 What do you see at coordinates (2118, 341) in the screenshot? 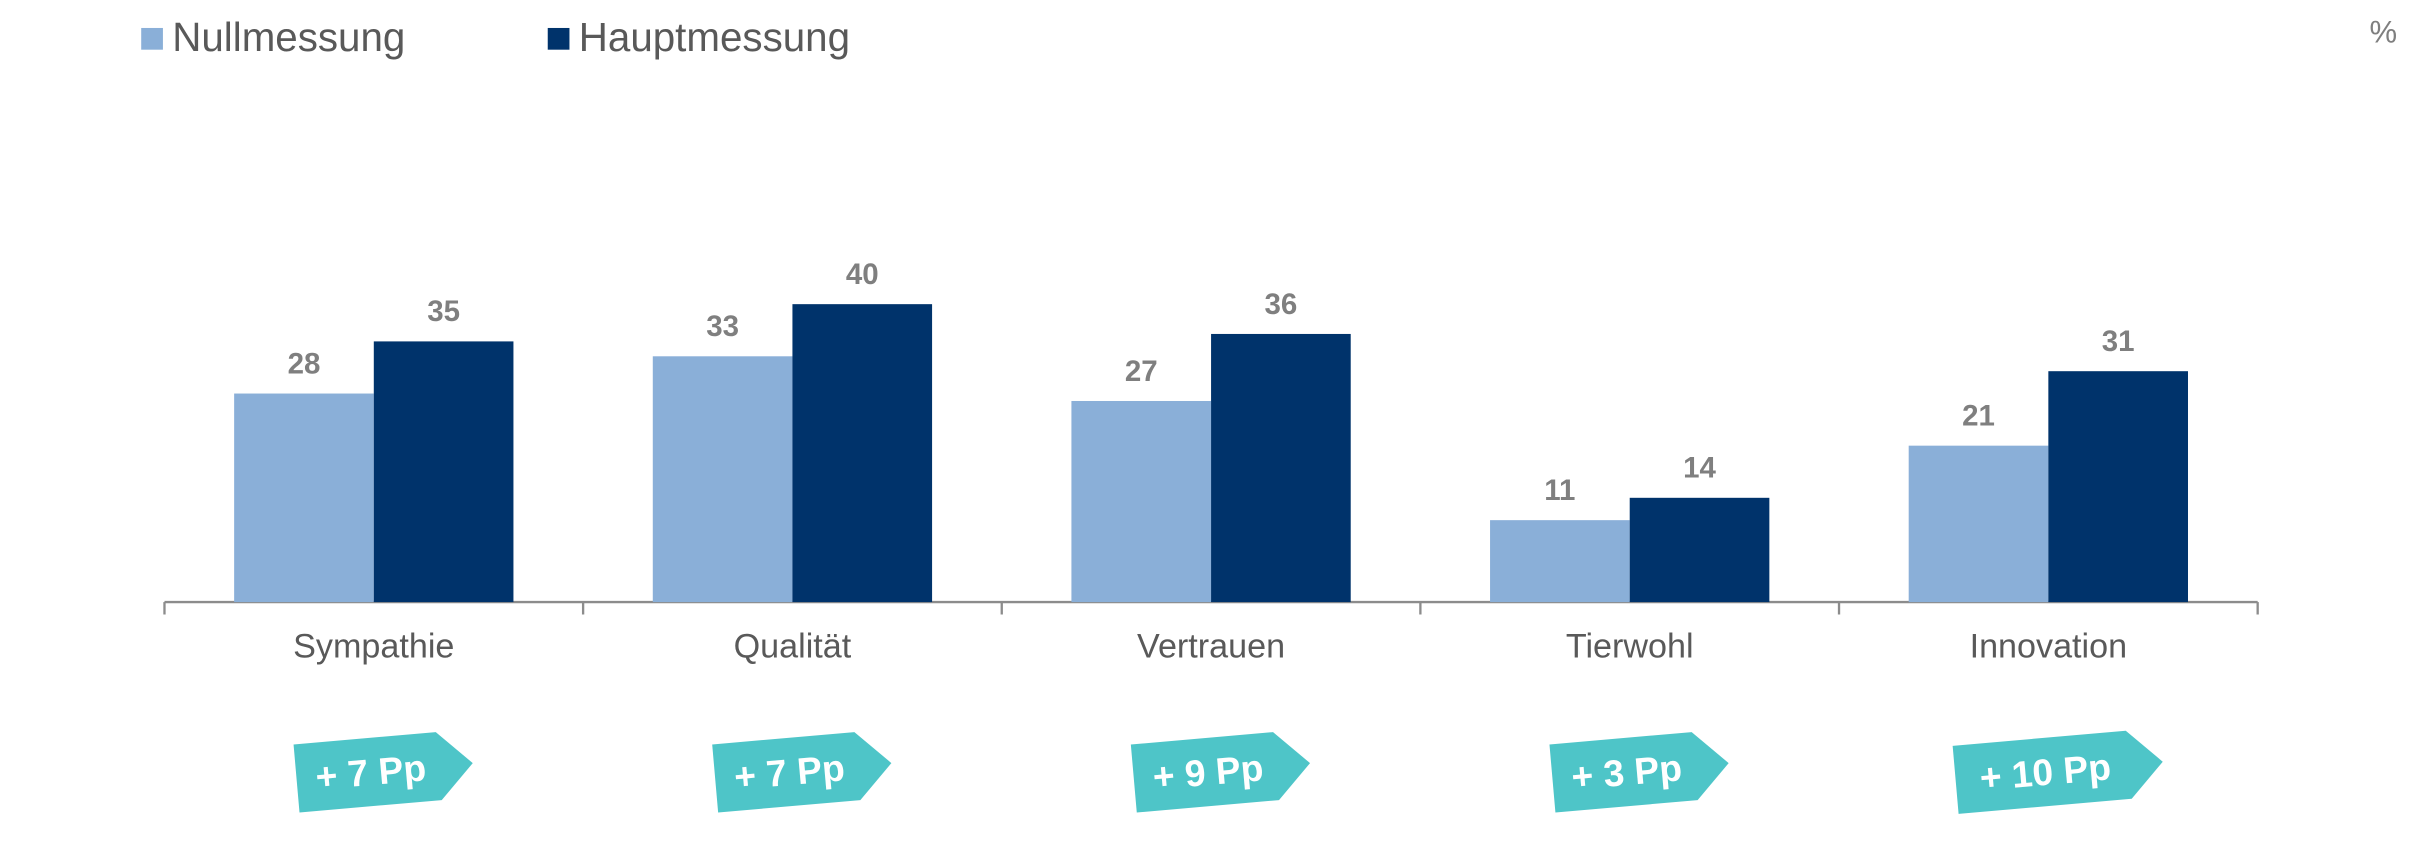
I see `data-label: 31` at bounding box center [2118, 341].